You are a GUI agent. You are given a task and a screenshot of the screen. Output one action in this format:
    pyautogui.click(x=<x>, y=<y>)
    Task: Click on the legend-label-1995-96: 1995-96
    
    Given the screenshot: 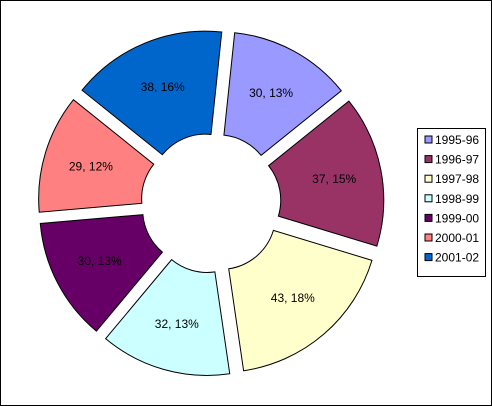 What is the action you would take?
    pyautogui.click(x=457, y=140)
    